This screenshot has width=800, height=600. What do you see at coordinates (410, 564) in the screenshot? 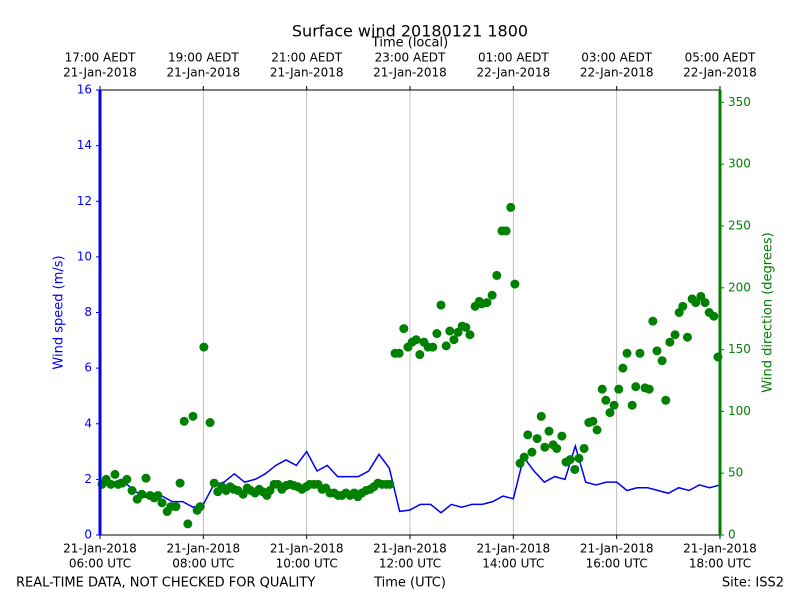
I see `x-tick-label: 12:00 UTC` at bounding box center [410, 564].